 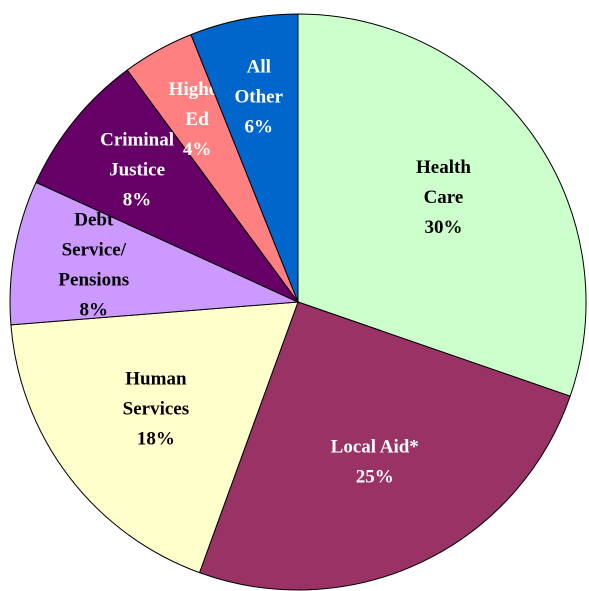 What do you see at coordinates (94, 249) in the screenshot?
I see `slice-label: Service/` at bounding box center [94, 249].